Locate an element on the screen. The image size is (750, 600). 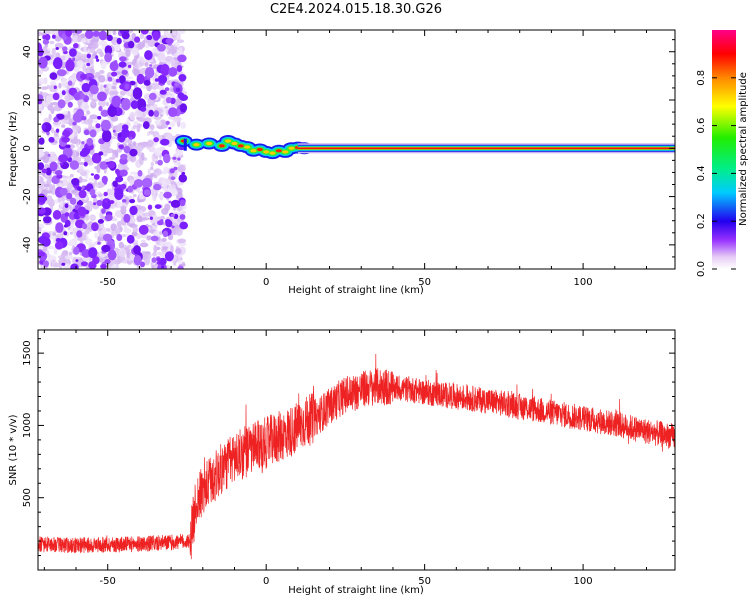
colorbar-tick-label: 0.8 is located at coordinates (701, 78).